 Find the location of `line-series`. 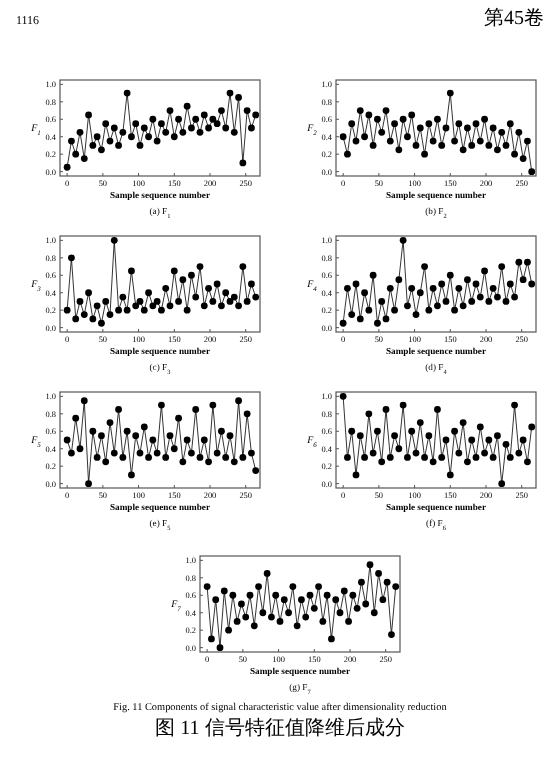

line-series is located at coordinates (437, 440).